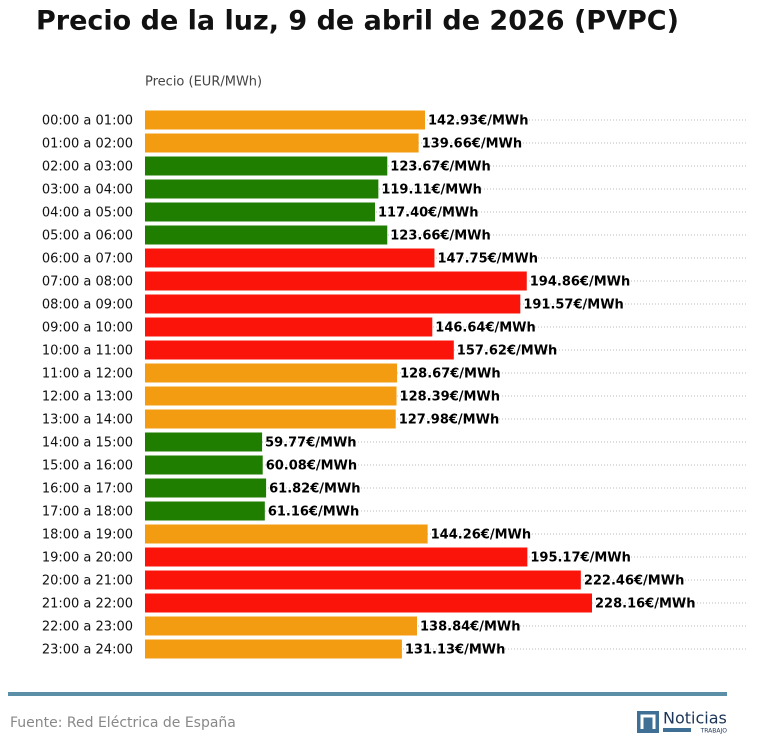 Image resolution: width=758 pixels, height=755 pixels. I want to click on category-label: 08:00 a 09:00, so click(87, 305).